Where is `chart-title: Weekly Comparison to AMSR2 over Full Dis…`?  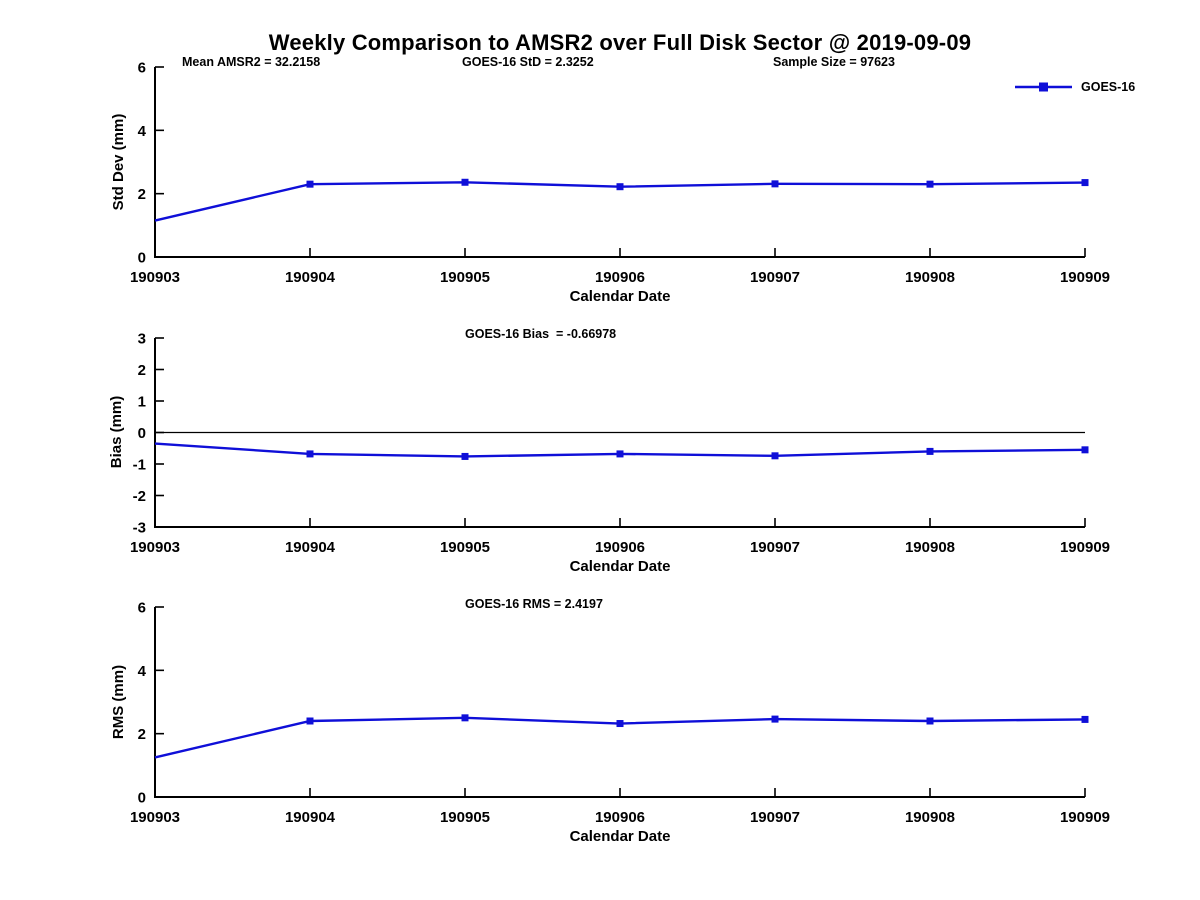
chart-title: Weekly Comparison to AMSR2 over Full Dis… is located at coordinates (620, 42).